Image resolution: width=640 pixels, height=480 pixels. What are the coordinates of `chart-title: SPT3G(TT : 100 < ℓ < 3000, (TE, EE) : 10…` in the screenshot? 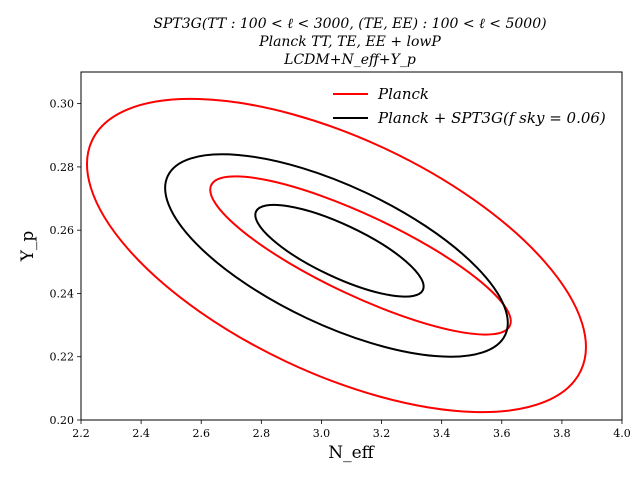 It's located at (349, 42).